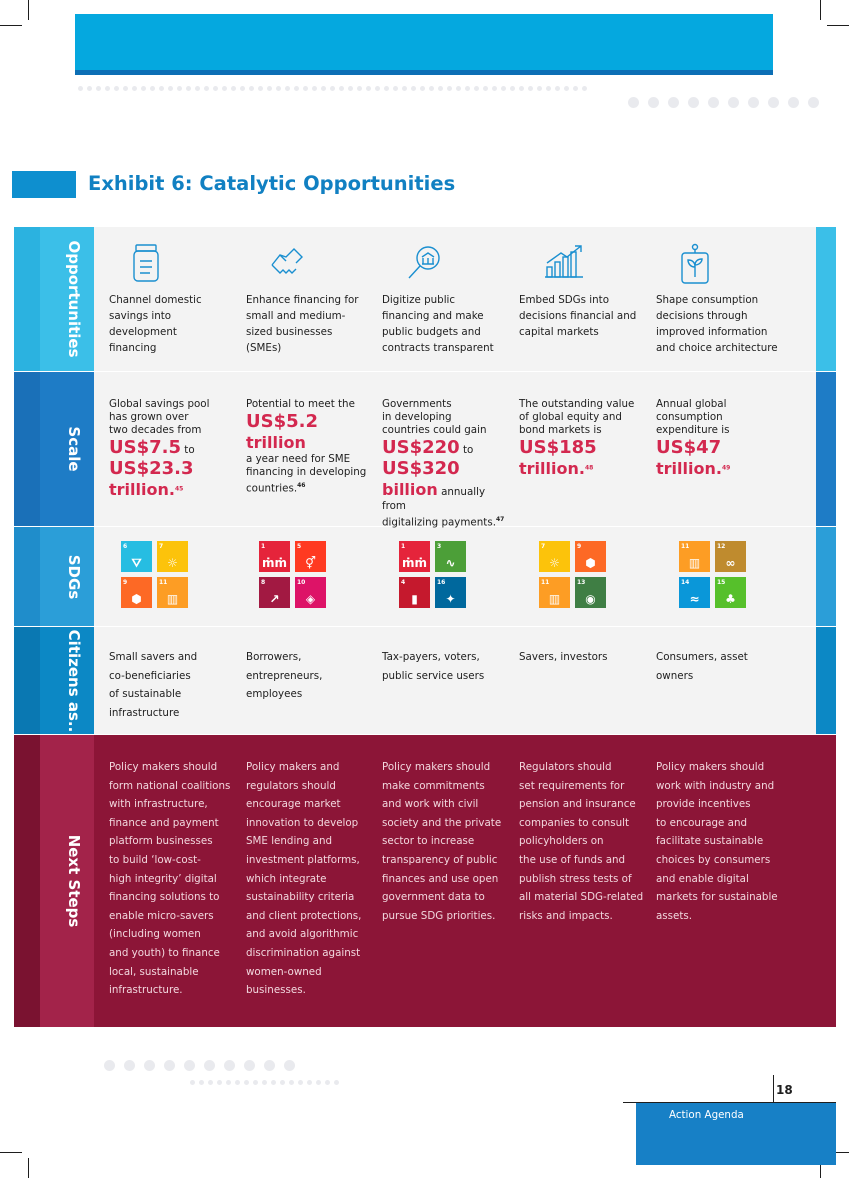  I want to click on sdg-glyph: ◉, so click(590, 599).